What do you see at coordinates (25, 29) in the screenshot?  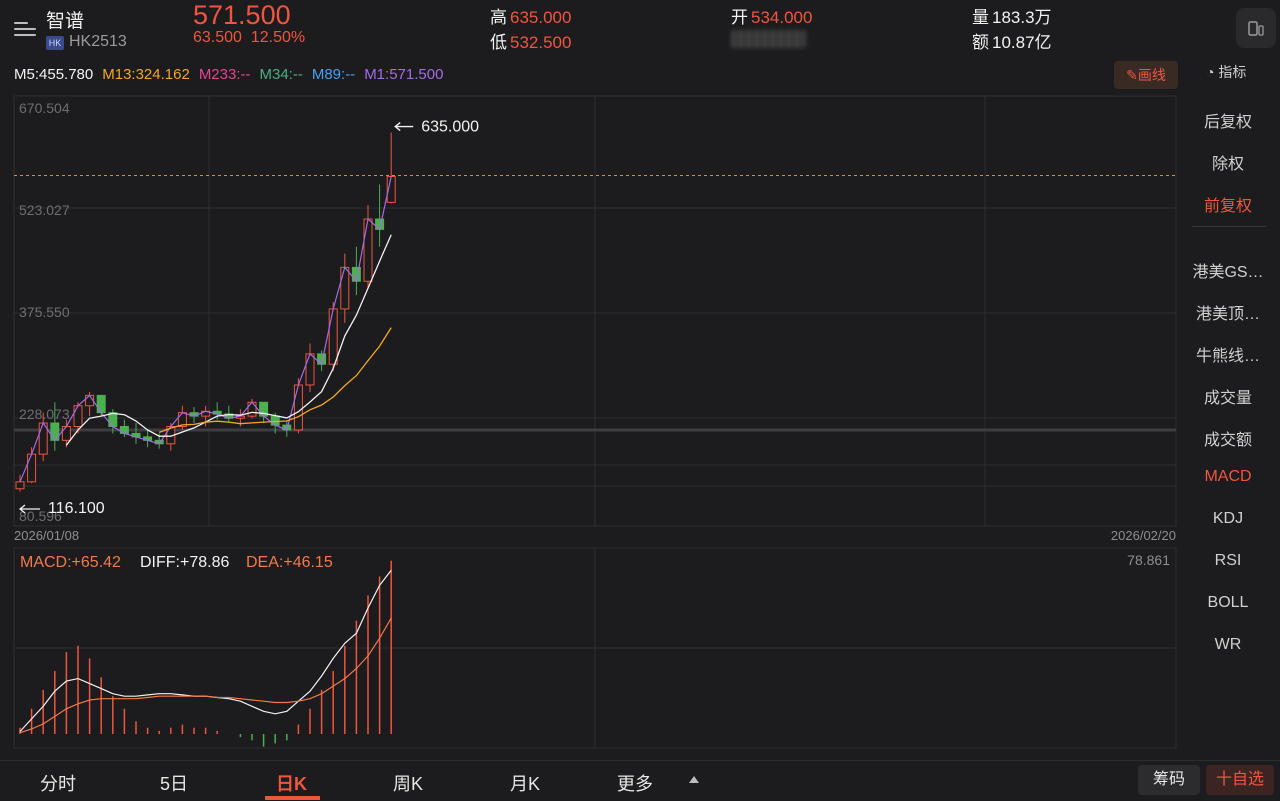 I see `menu-icon` at bounding box center [25, 29].